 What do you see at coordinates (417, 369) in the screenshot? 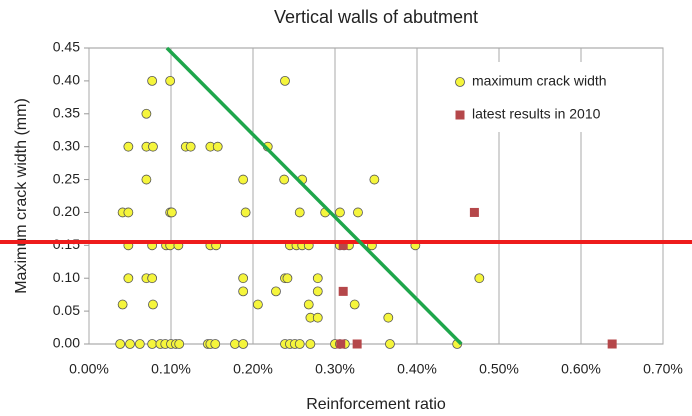
I see `x-tick-label: 0.40%` at bounding box center [417, 369].